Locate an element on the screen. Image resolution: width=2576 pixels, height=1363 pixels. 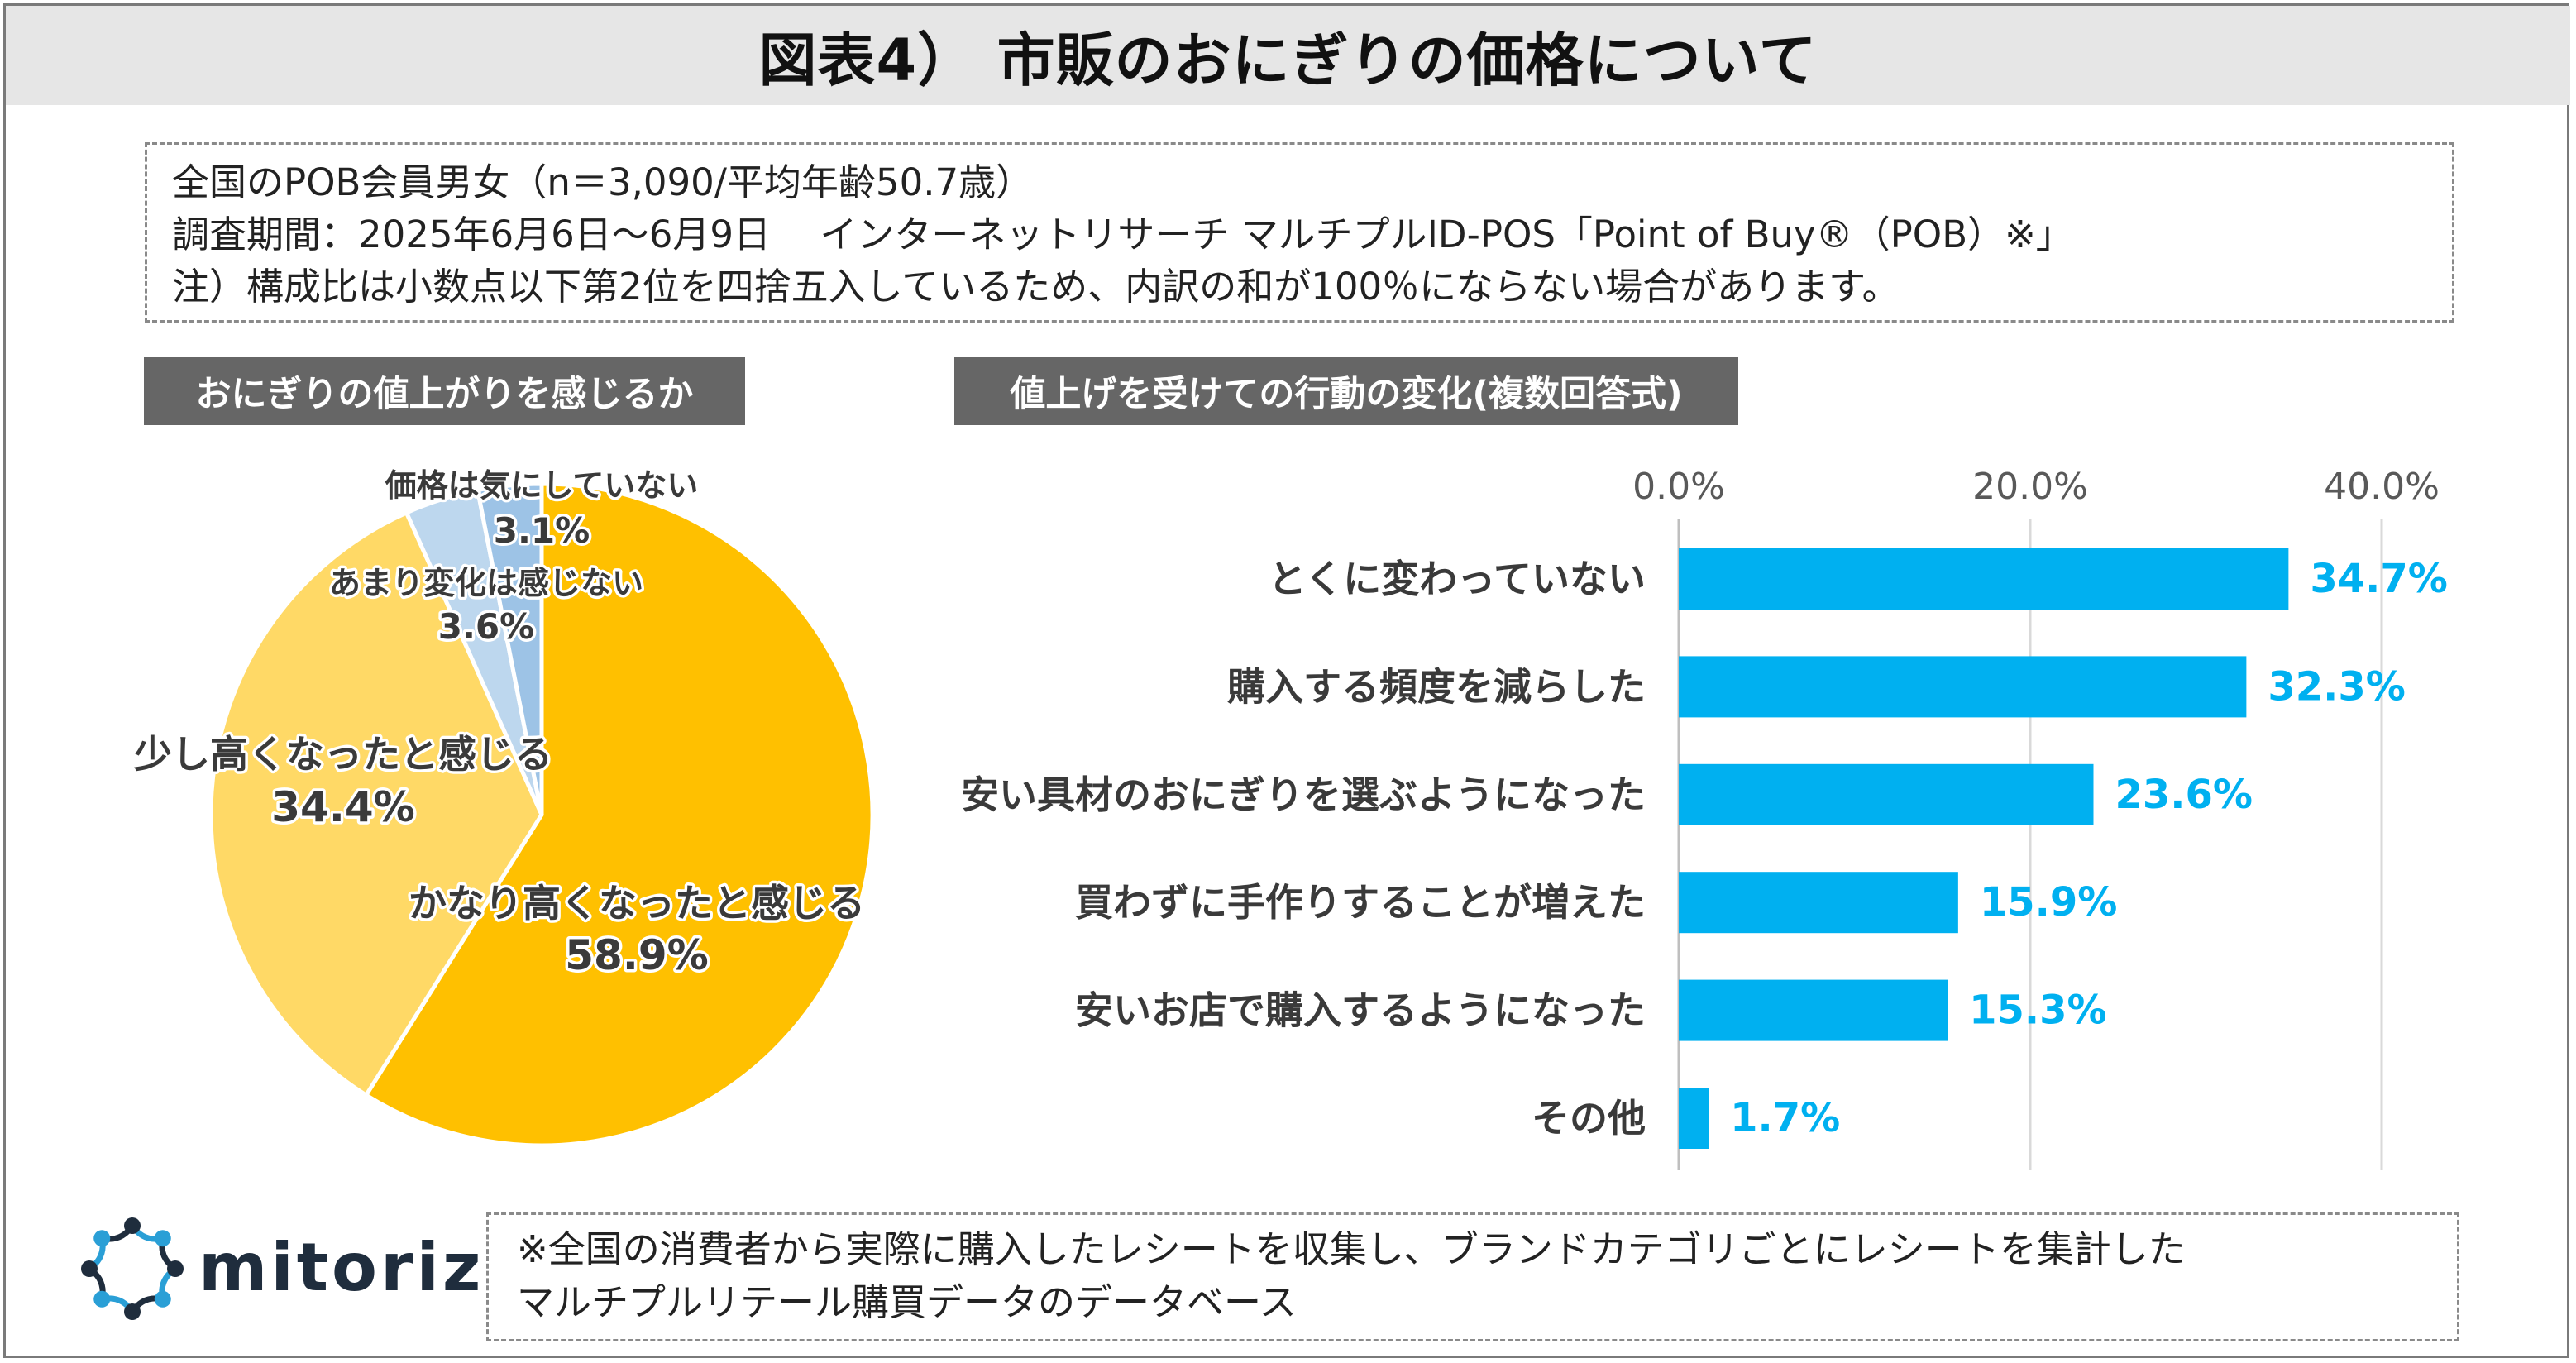
mitoriz-logo-icon is located at coordinates (132, 1268).